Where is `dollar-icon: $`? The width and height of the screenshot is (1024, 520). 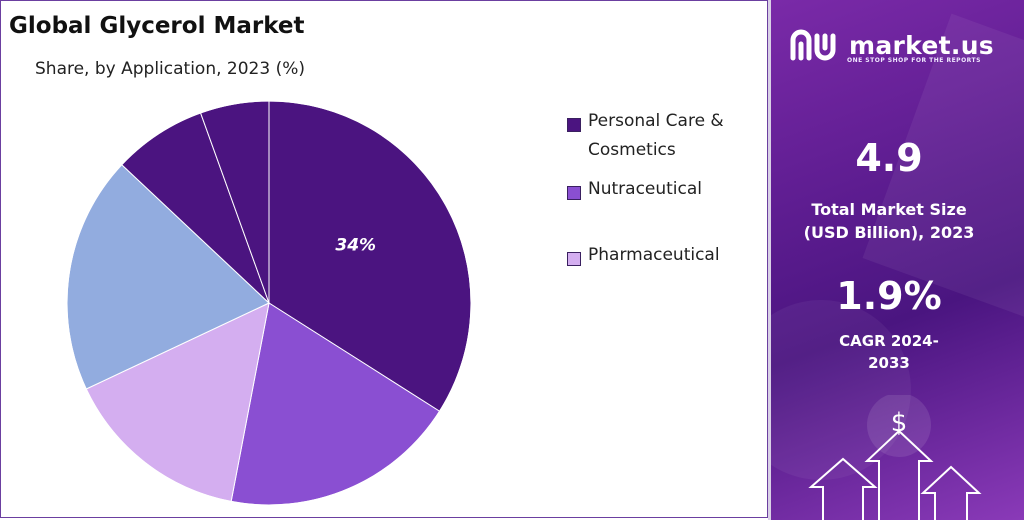 dollar-icon: $ is located at coordinates (899, 423).